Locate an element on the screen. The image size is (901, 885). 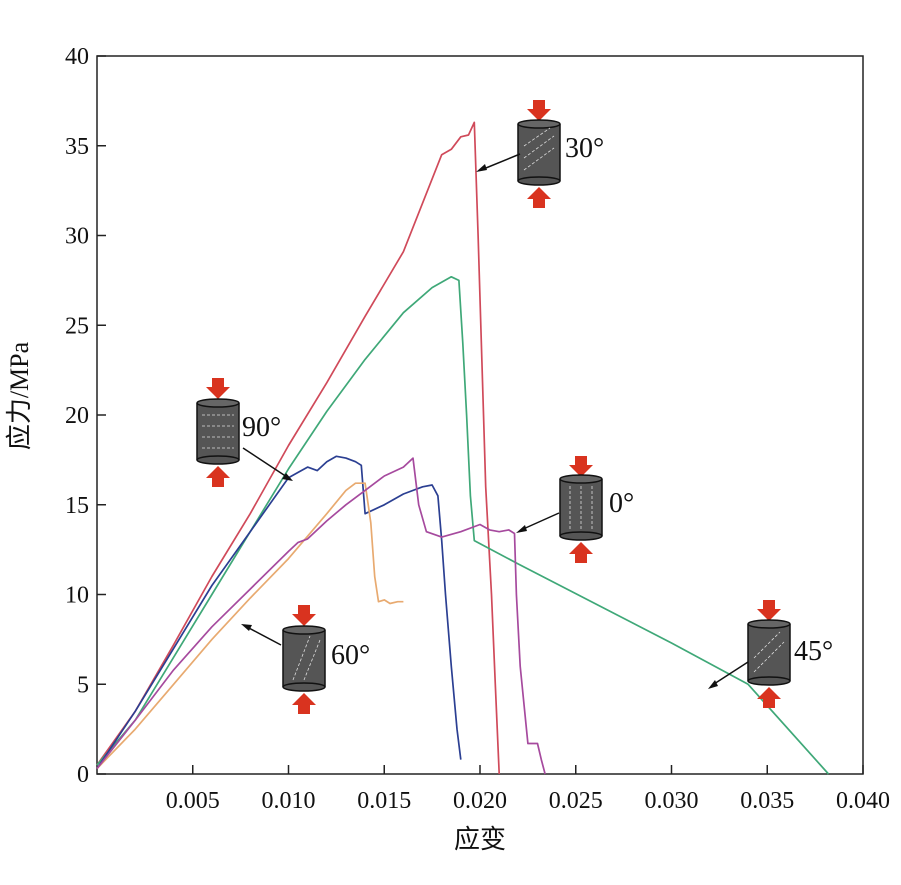
y-tick-label: 10 is located at coordinates (77, 596).